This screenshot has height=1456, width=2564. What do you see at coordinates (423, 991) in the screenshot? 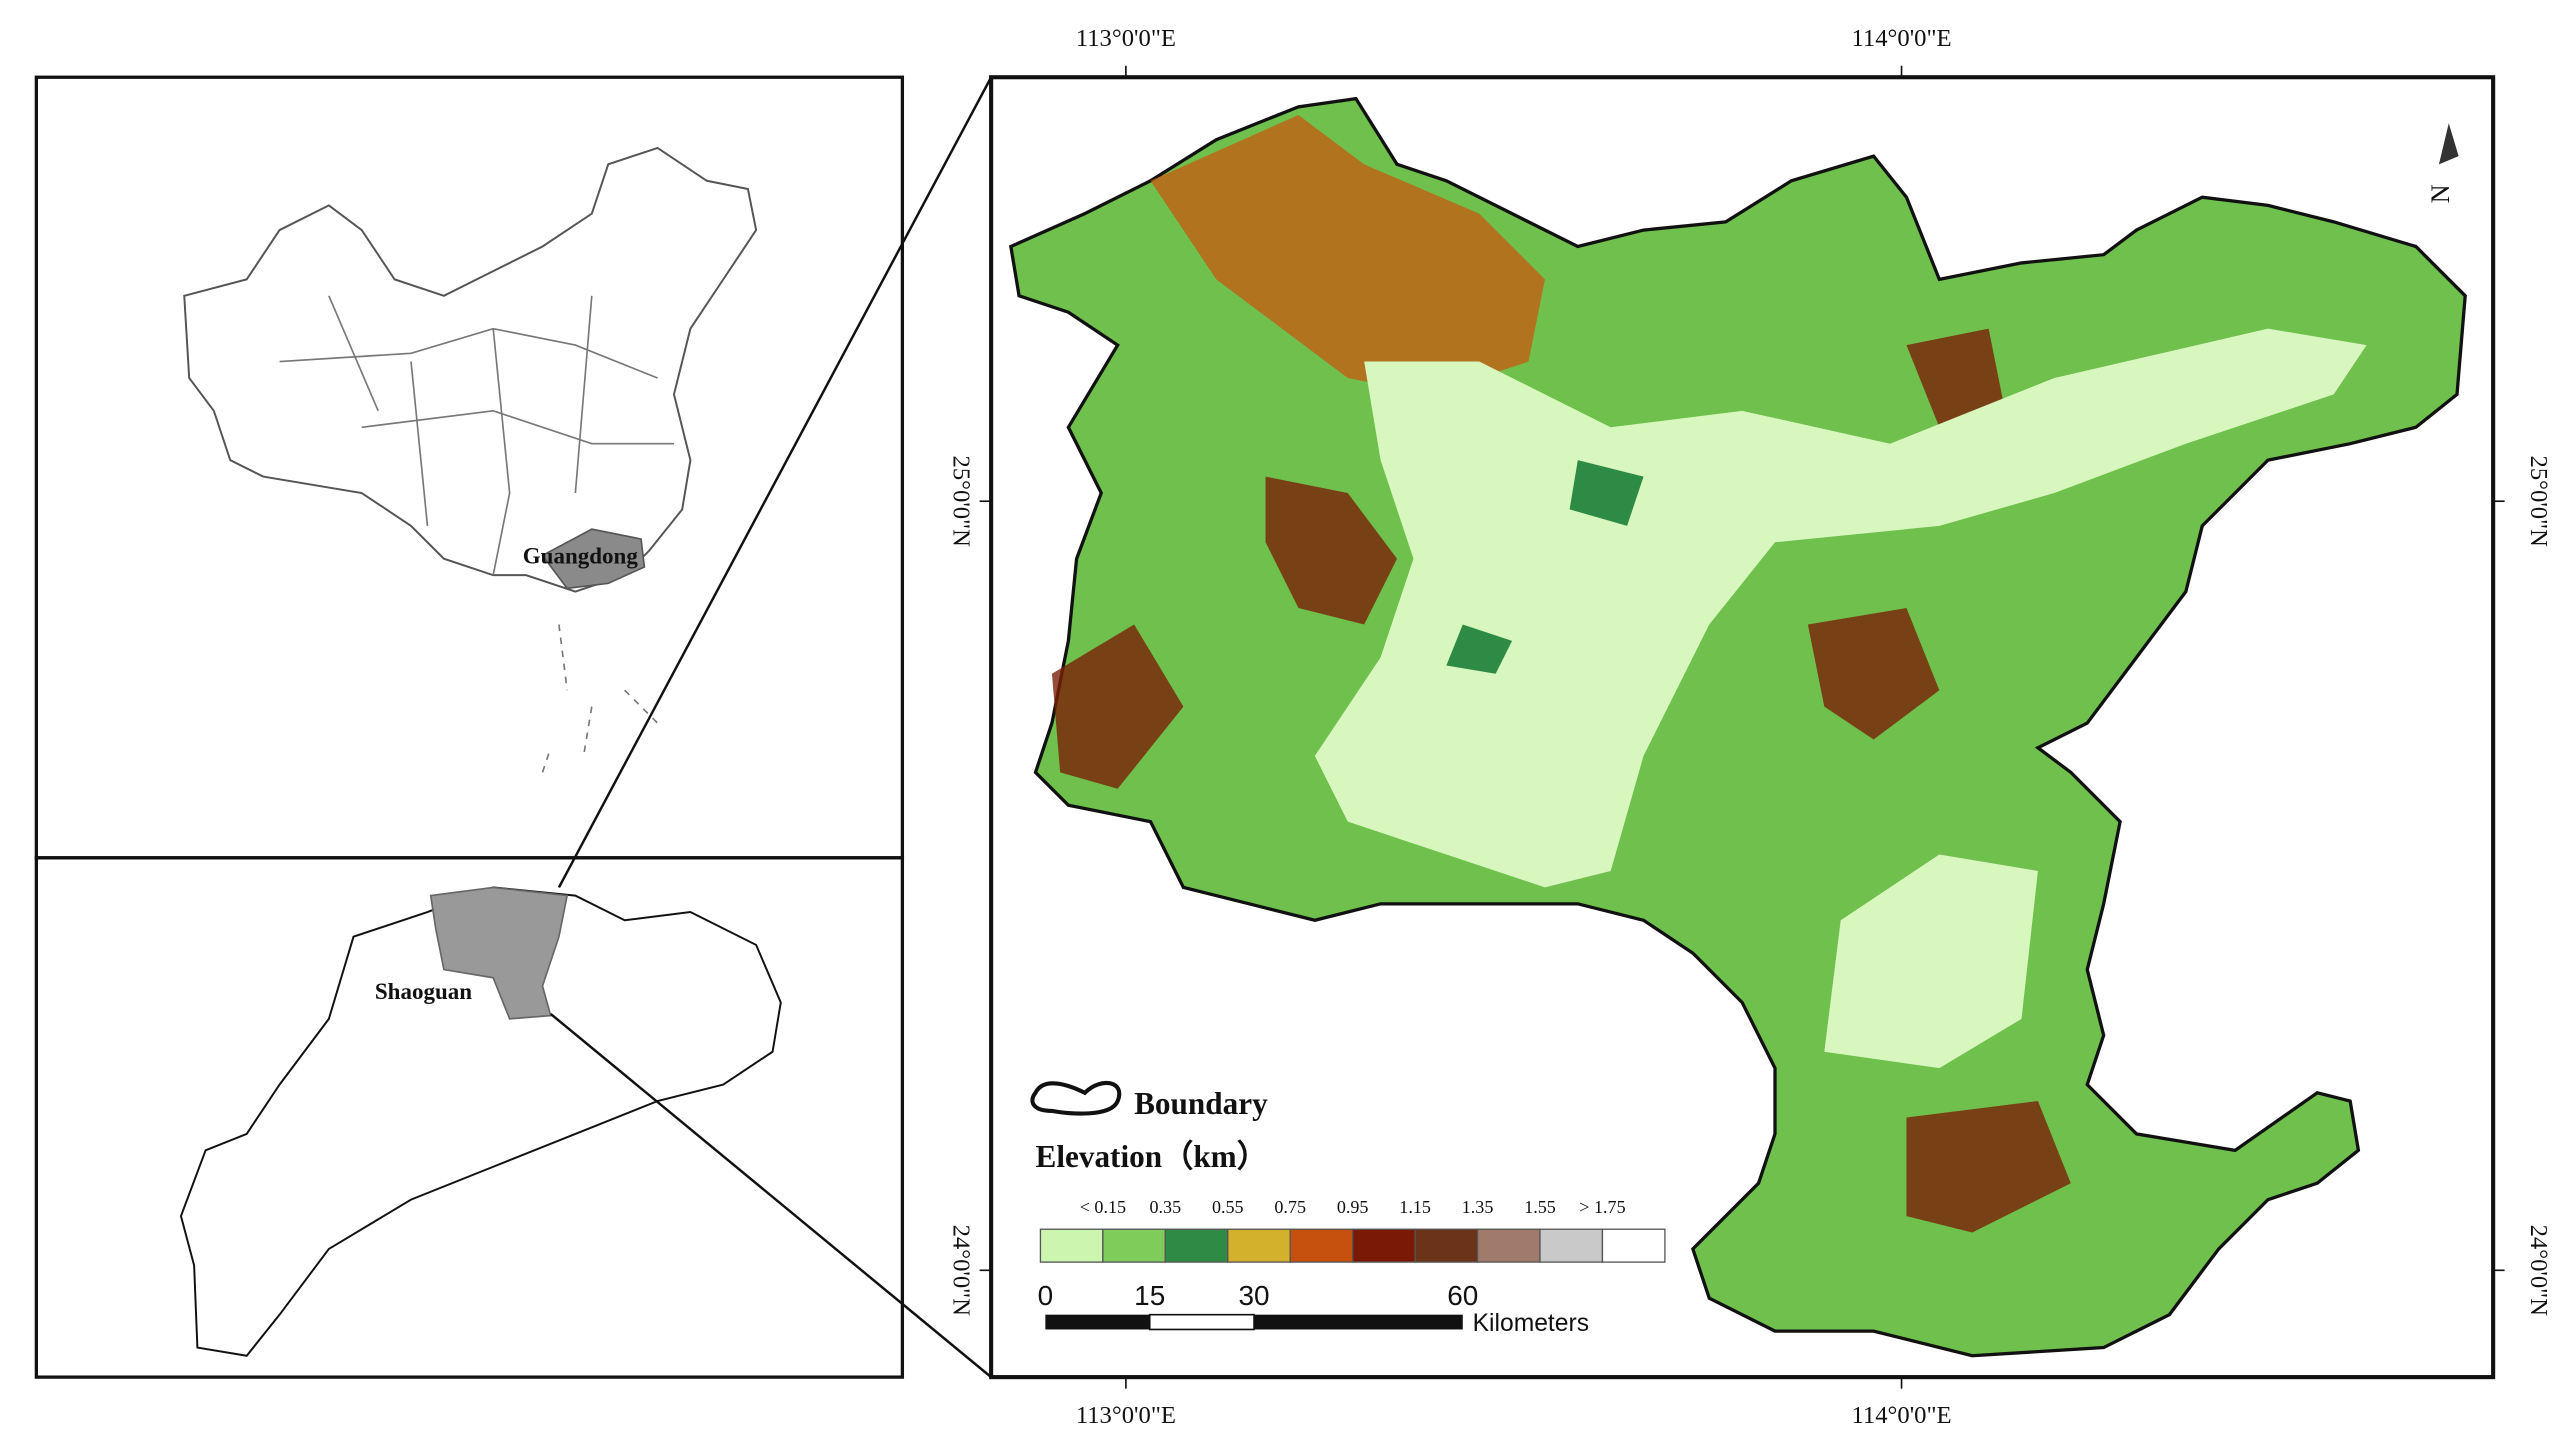
I see `inset-label: Shaoguan` at bounding box center [423, 991].